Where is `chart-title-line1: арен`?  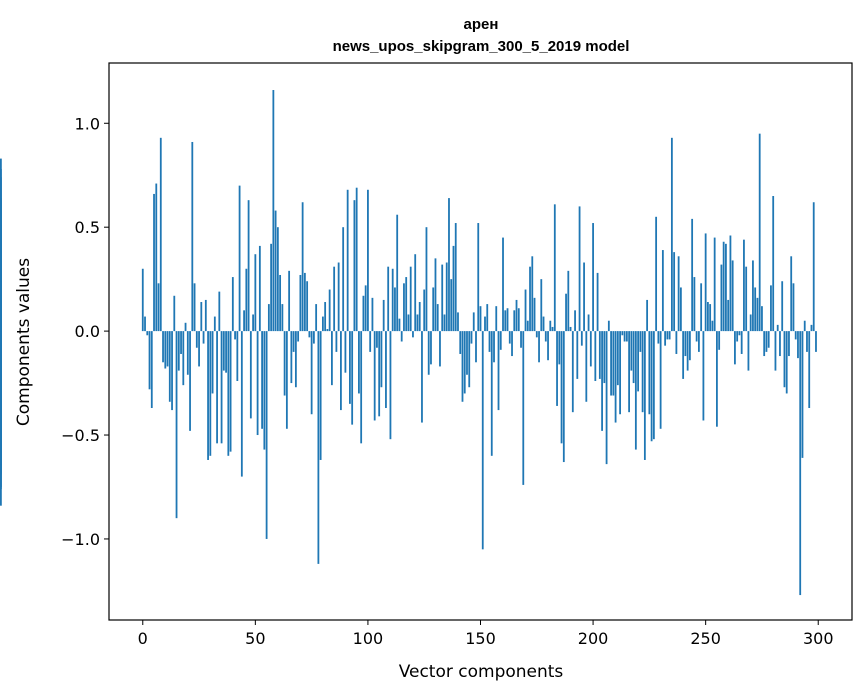 chart-title-line1: арен is located at coordinates (481, 24).